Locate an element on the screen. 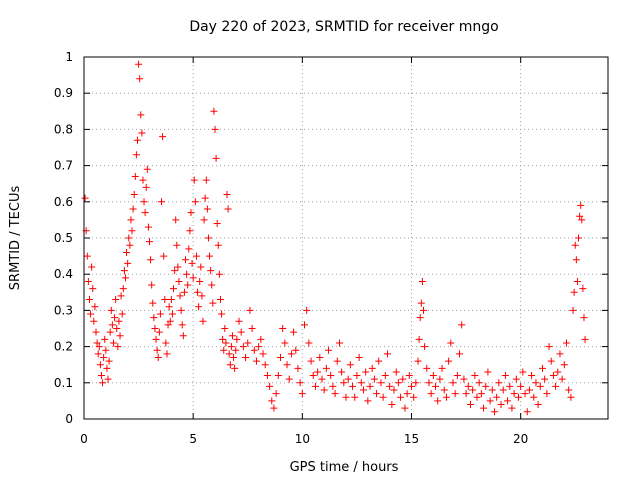 The height and width of the screenshot is (480, 640). x-tick-label: 10 is located at coordinates (302, 439).